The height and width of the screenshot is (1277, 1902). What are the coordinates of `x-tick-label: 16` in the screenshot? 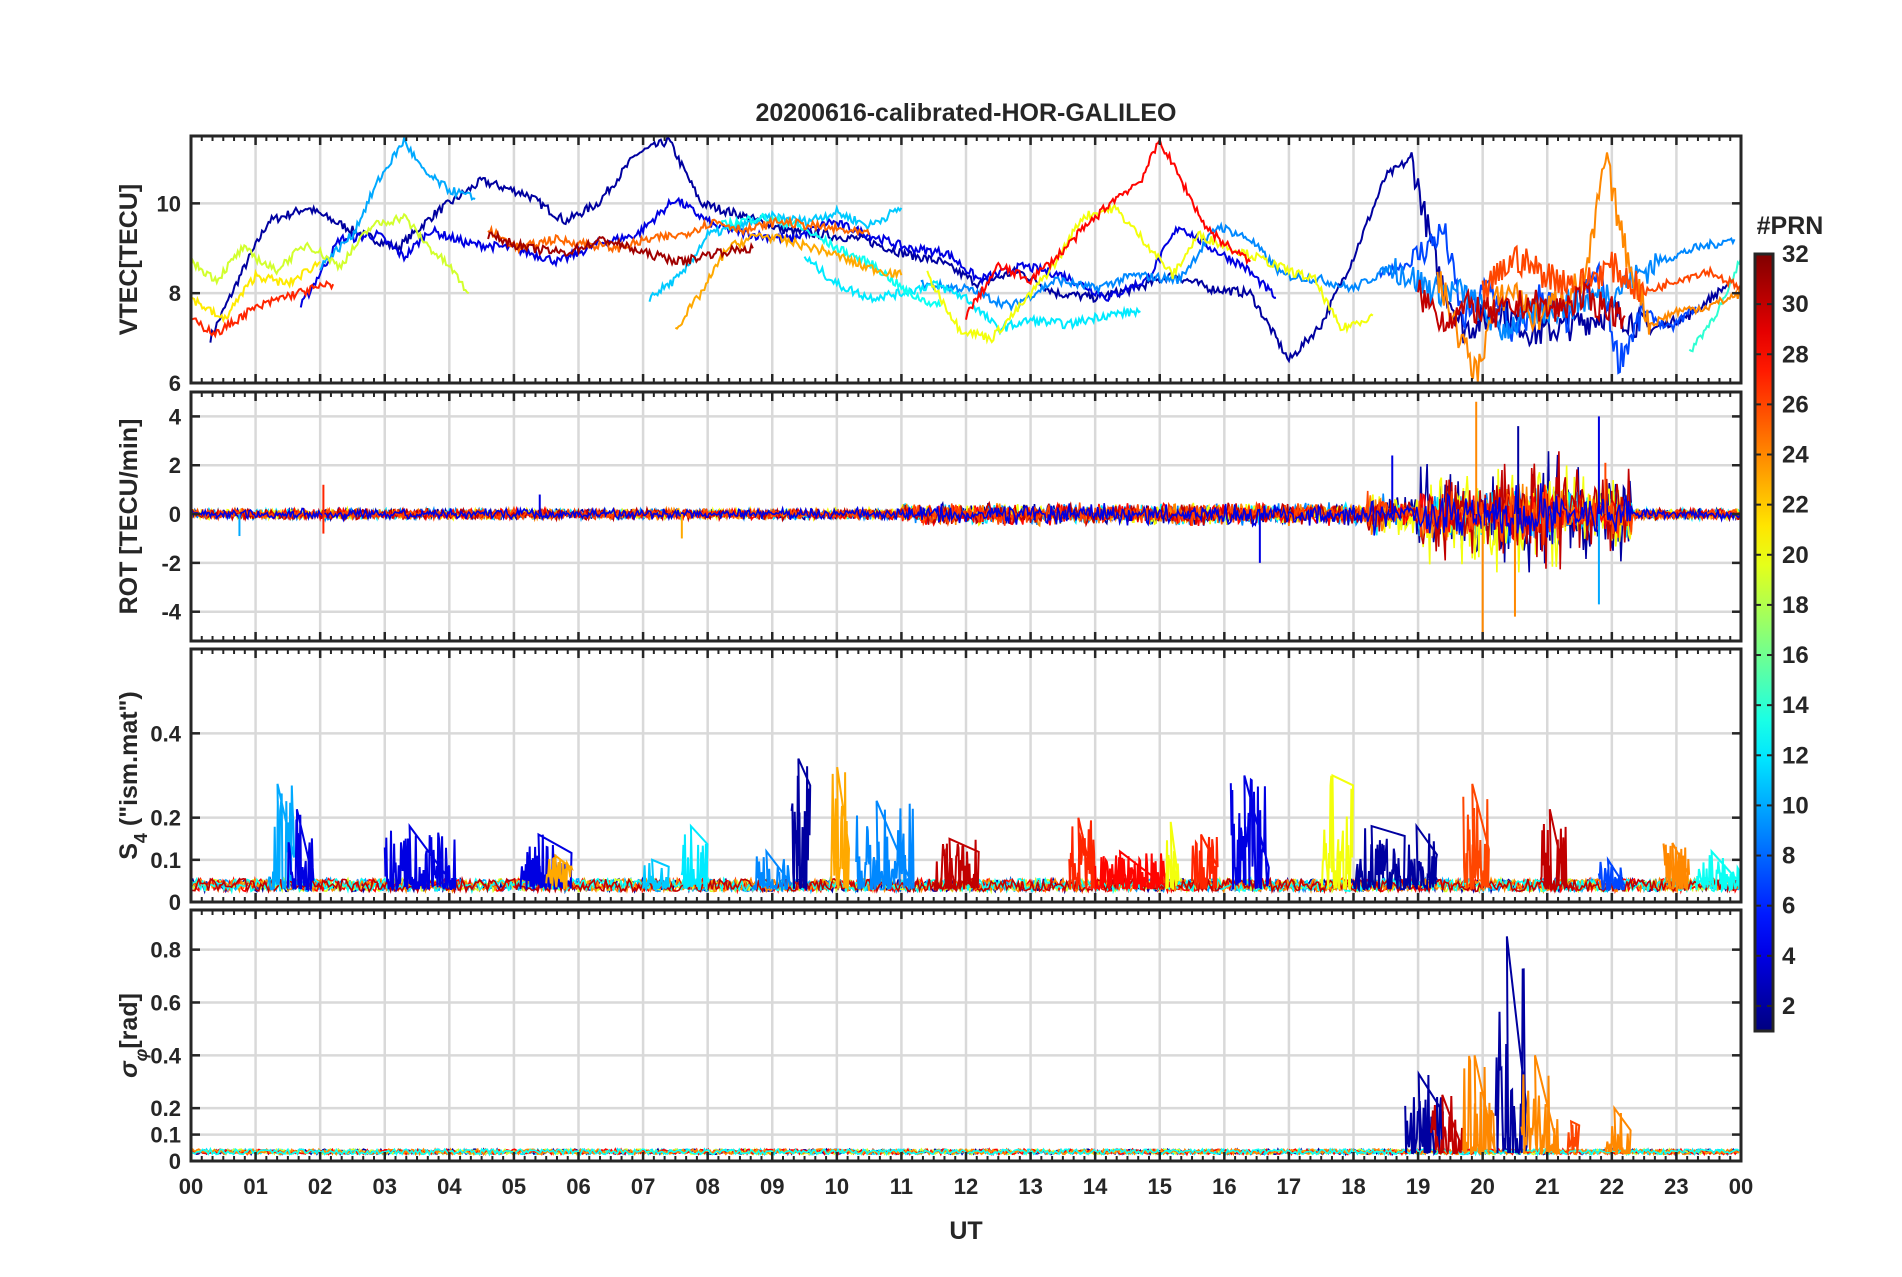 It's located at (1224, 1186).